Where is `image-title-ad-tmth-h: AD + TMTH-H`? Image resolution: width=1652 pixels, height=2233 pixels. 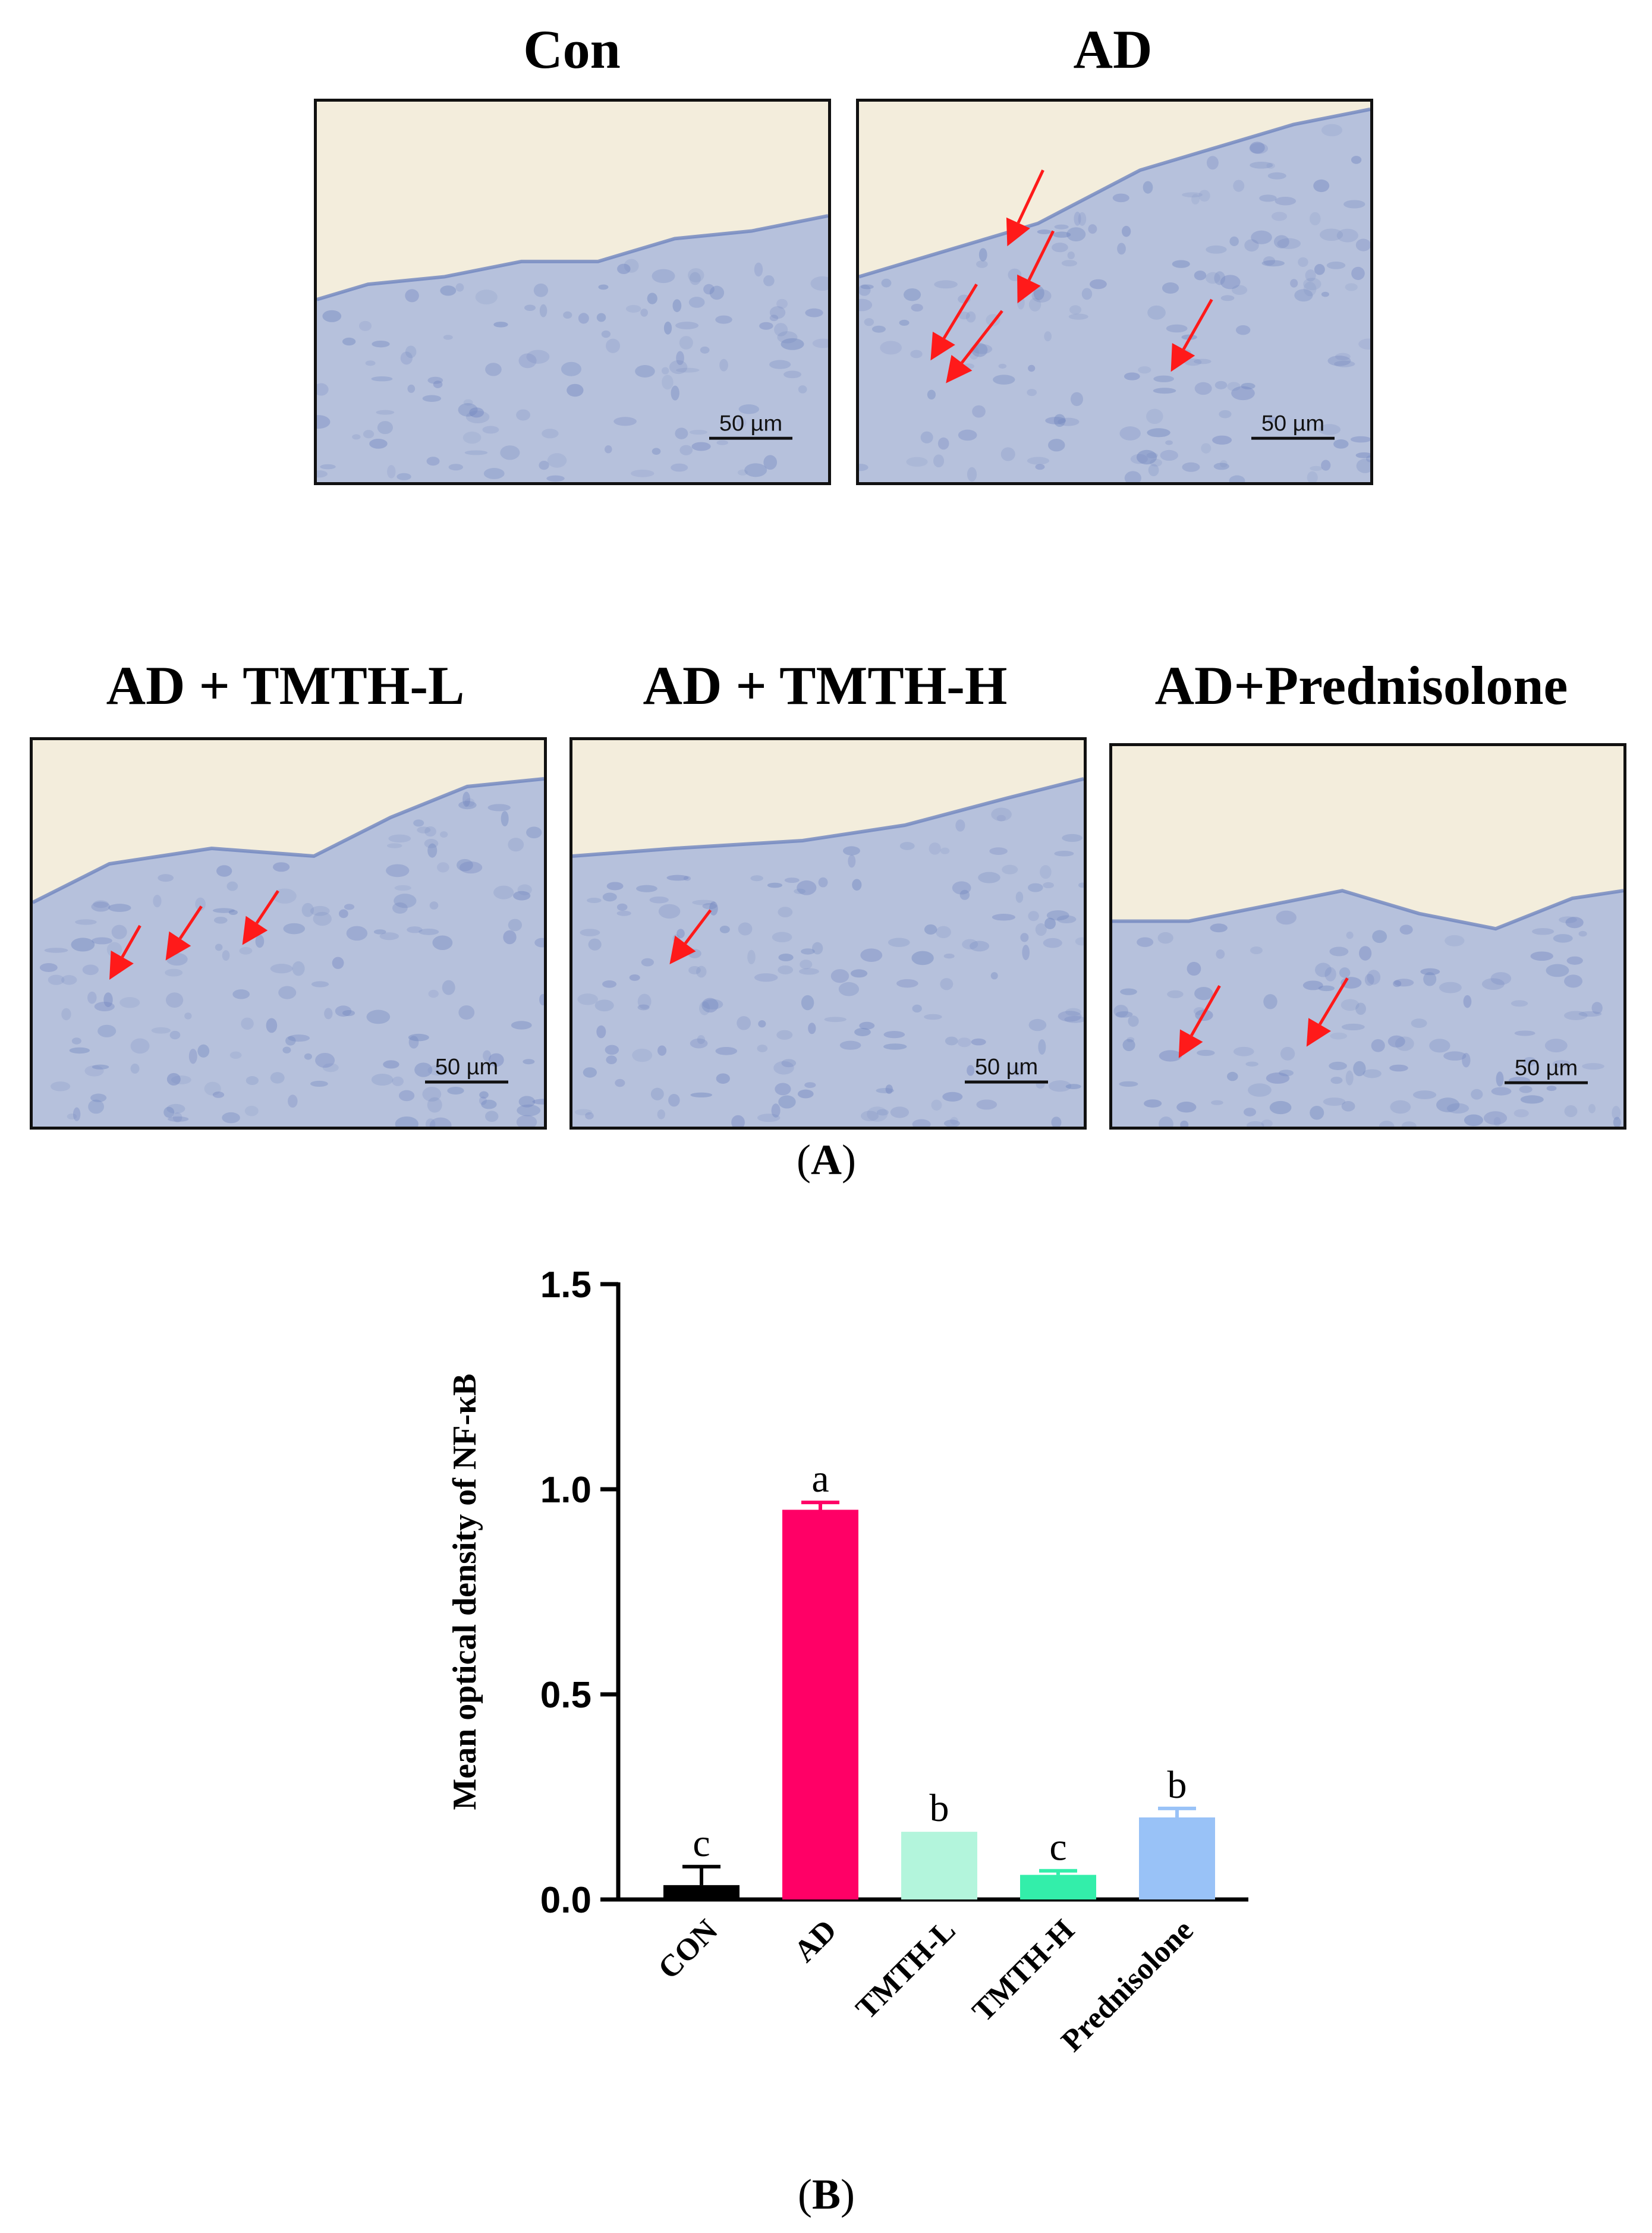
image-title-ad-tmth-h: AD + TMTH-H is located at coordinates (825, 685).